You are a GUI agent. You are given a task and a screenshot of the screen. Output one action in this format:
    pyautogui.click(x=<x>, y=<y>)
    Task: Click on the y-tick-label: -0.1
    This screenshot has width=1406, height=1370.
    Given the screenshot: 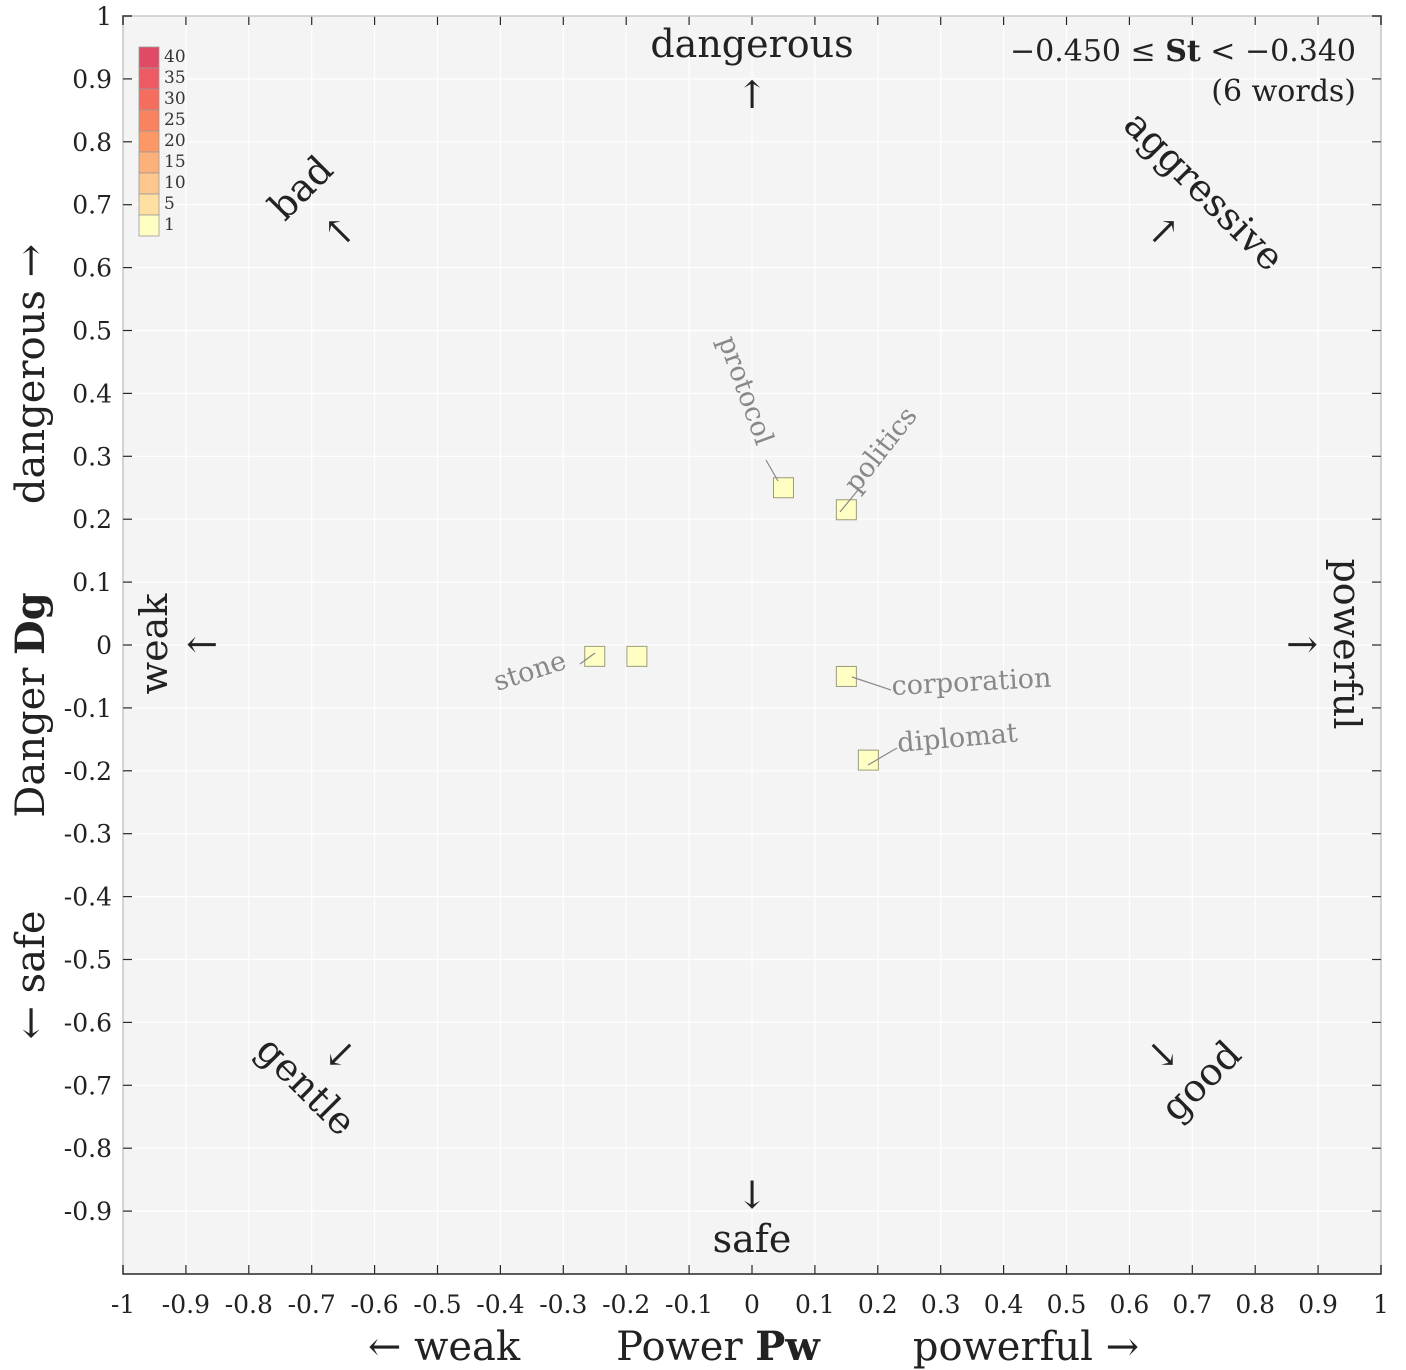 What is the action you would take?
    pyautogui.click(x=88, y=708)
    